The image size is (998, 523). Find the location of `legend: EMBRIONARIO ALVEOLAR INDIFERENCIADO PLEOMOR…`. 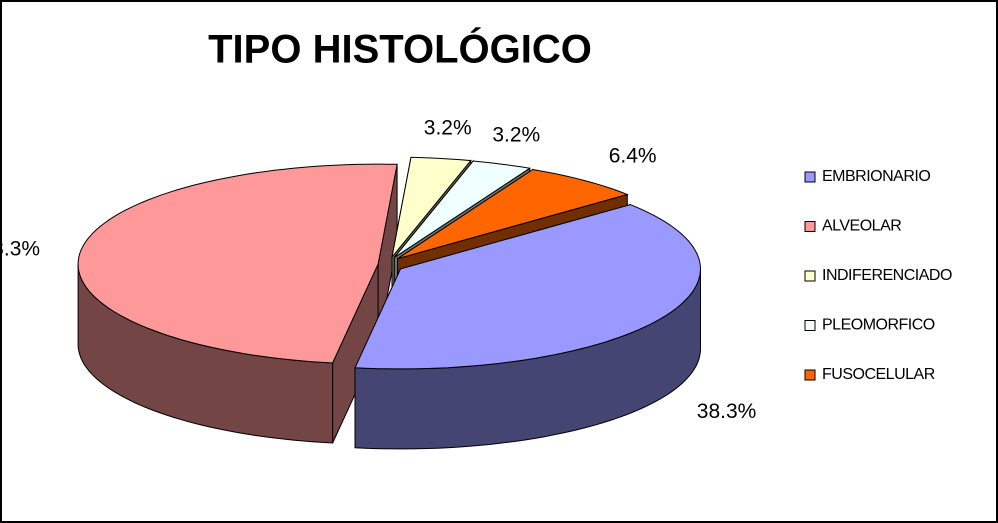

legend: EMBRIONARIO ALVEOLAR INDIFERENCIADO PLEOMOR… is located at coordinates (878, 275).